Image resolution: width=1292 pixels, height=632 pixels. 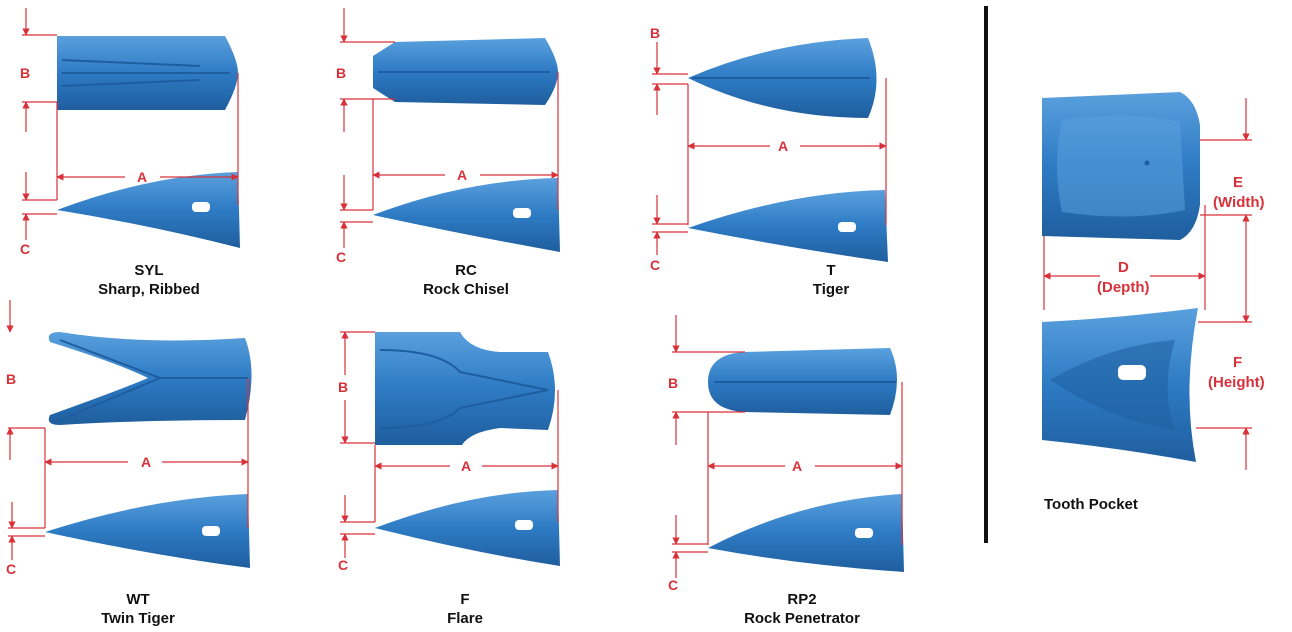 I want to click on caption-tooth-pocket: Tooth Pocket, so click(x=1091, y=504).